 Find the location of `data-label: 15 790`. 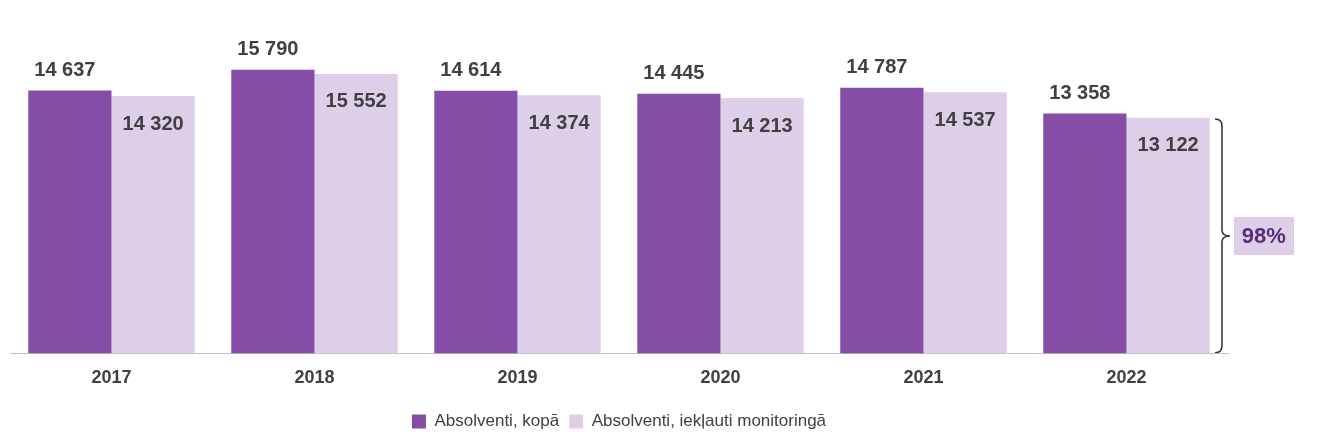

data-label: 15 790 is located at coordinates (268, 48).